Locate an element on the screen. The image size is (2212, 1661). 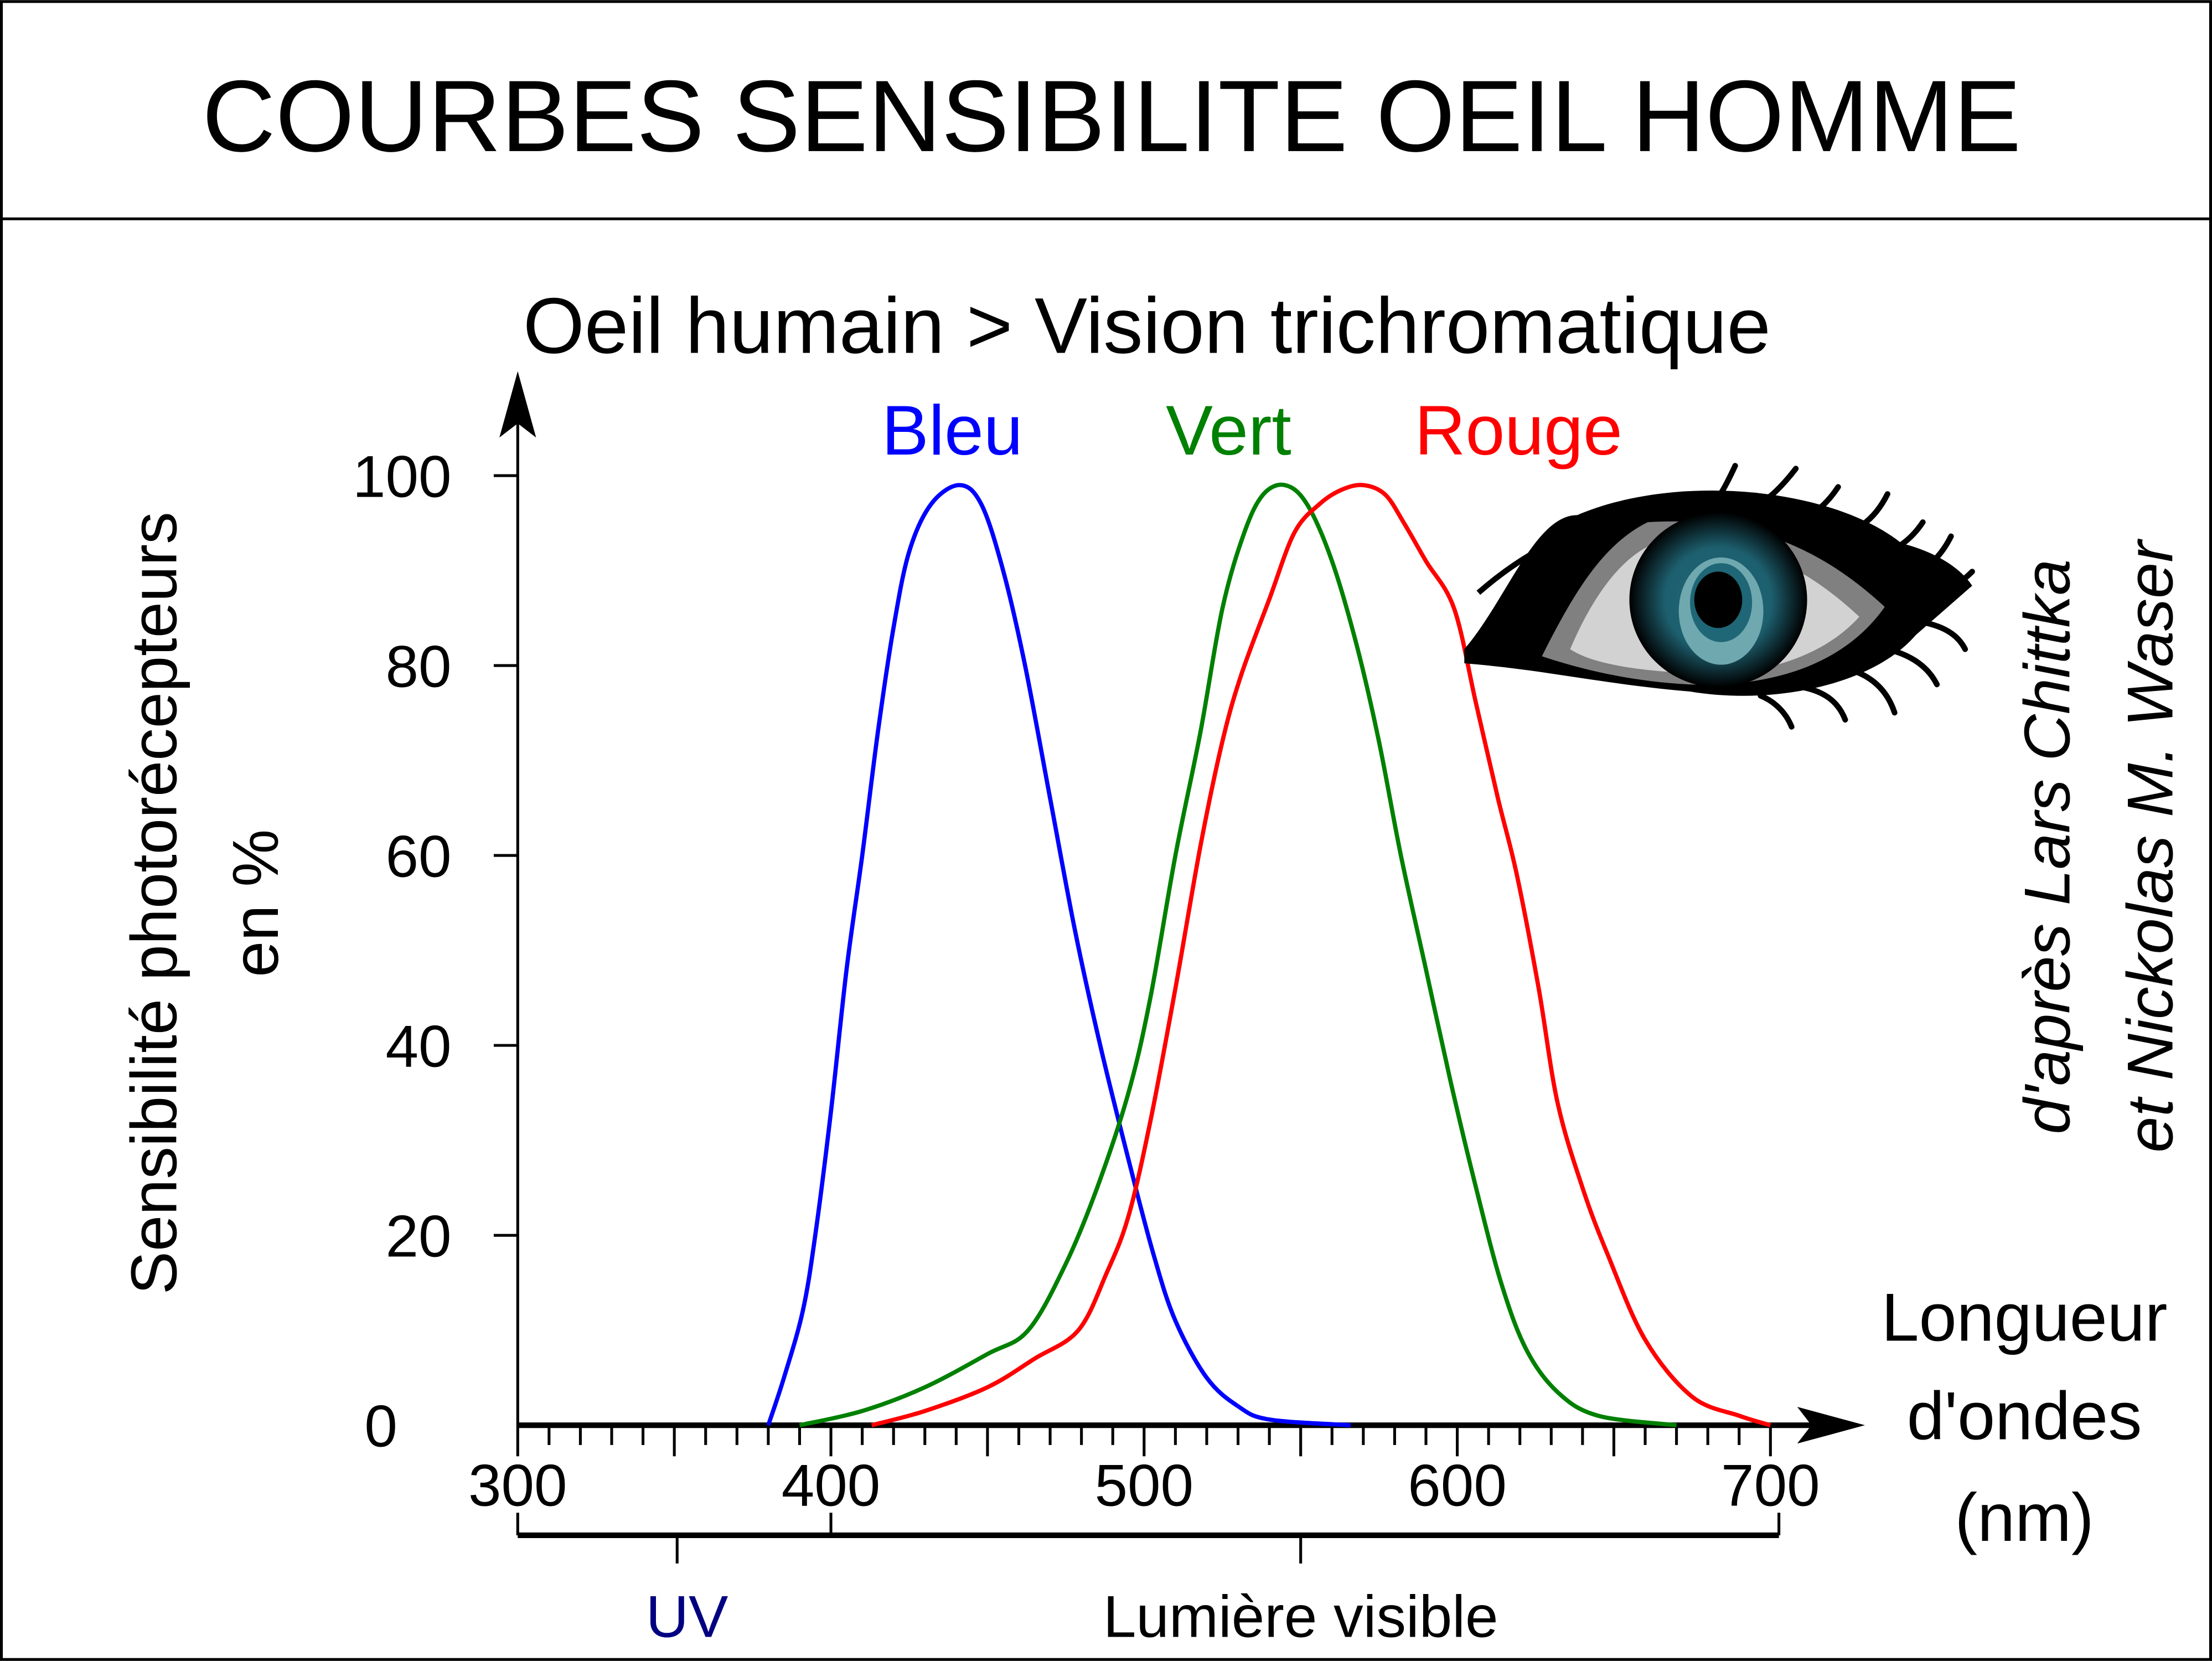
page-title: COURBES SENSIBILITE OEIL HOMME is located at coordinates (1111, 116).